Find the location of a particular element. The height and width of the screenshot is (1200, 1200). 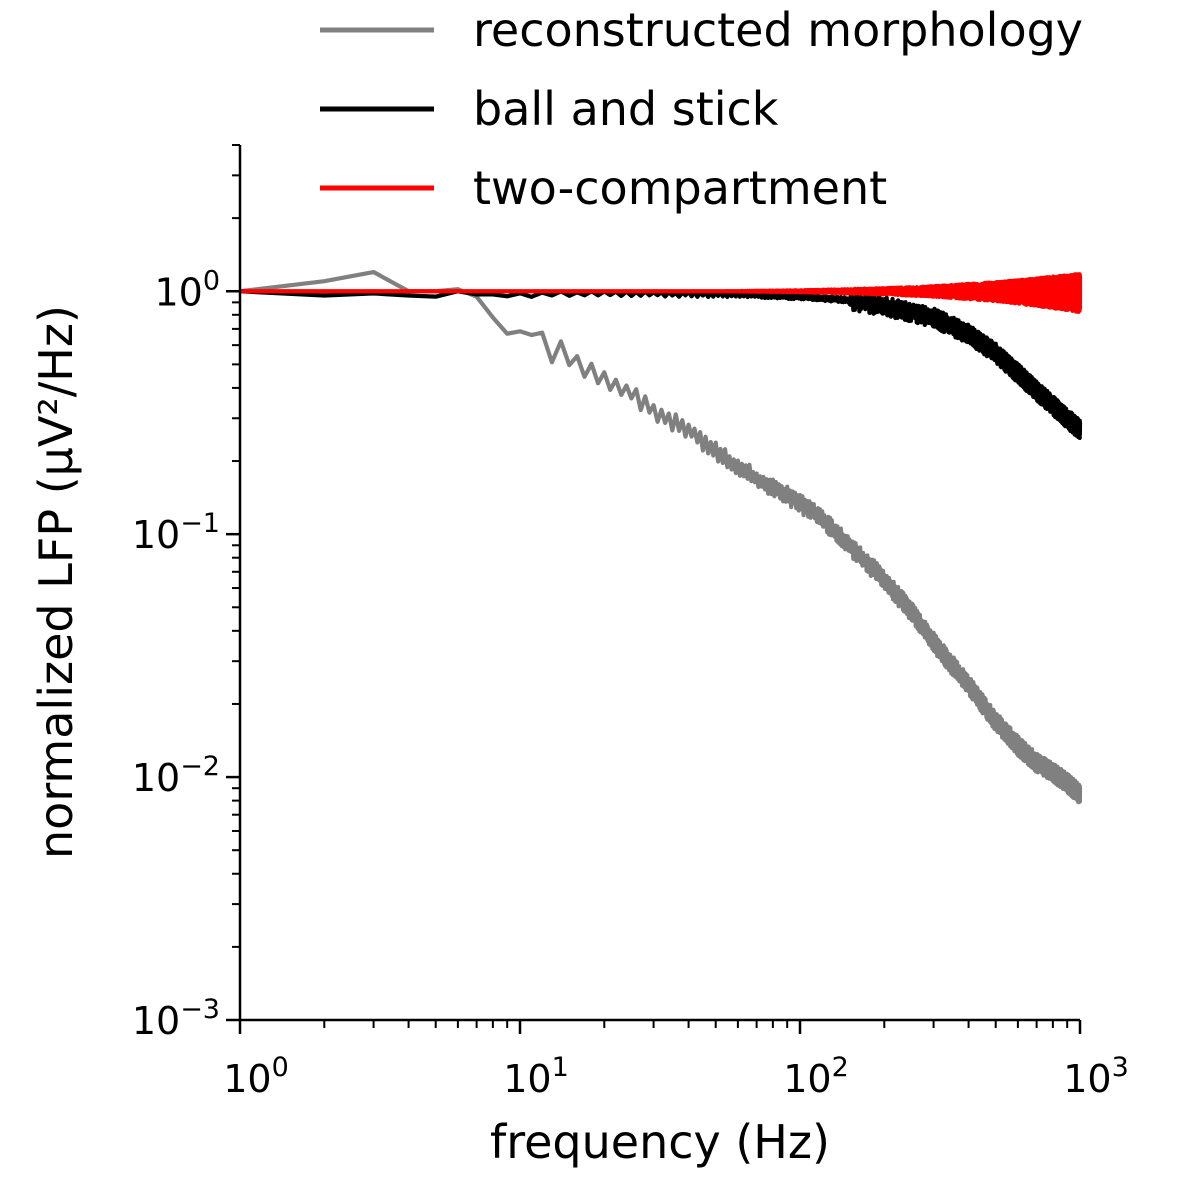

x-tick-label: 103 is located at coordinates (1096, 1076).